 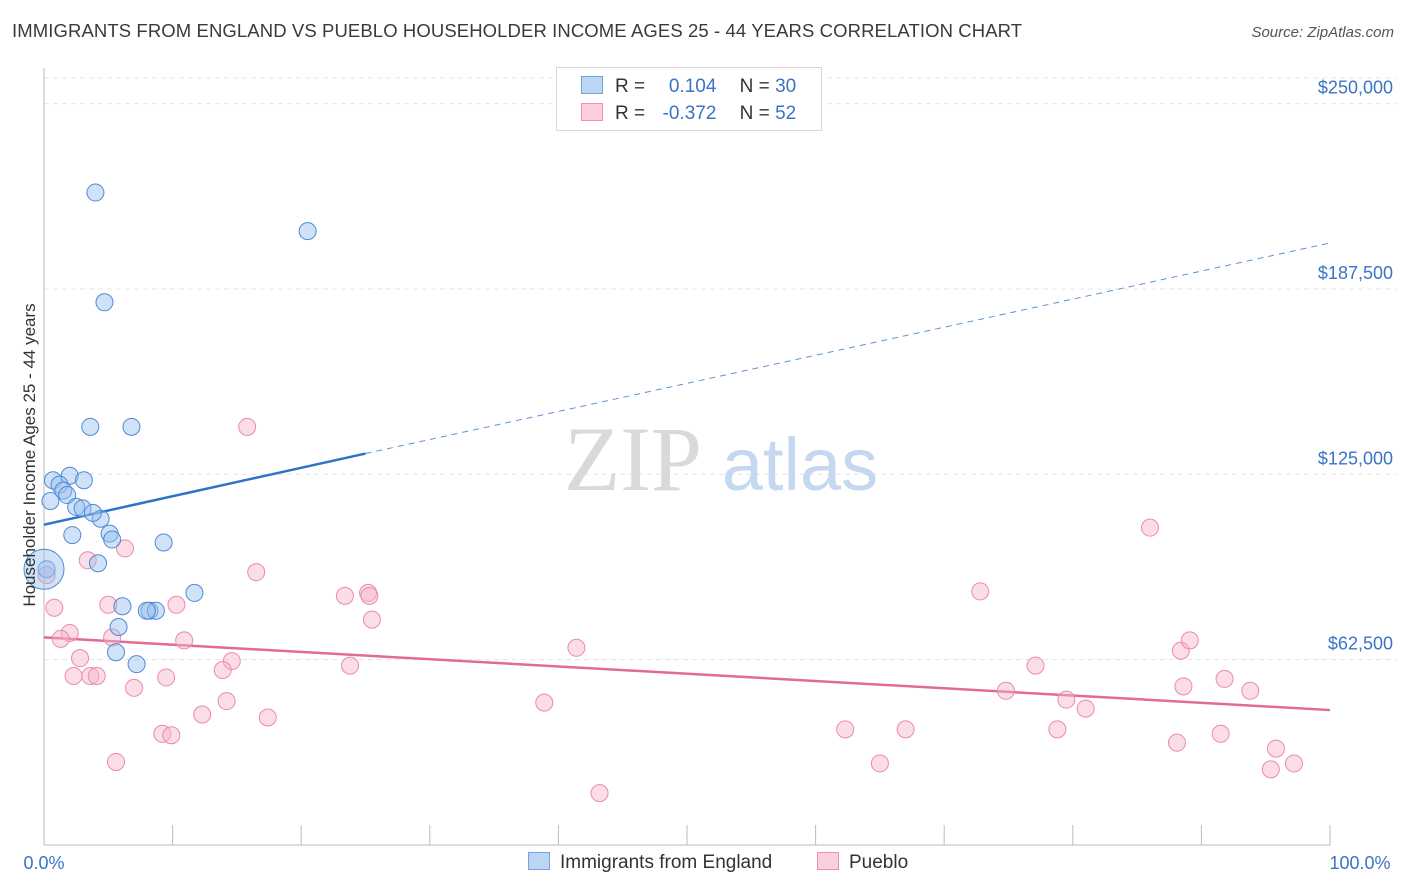 I want to click on source-label: Source: ZipAtlas.com, so click(x=1322, y=32).